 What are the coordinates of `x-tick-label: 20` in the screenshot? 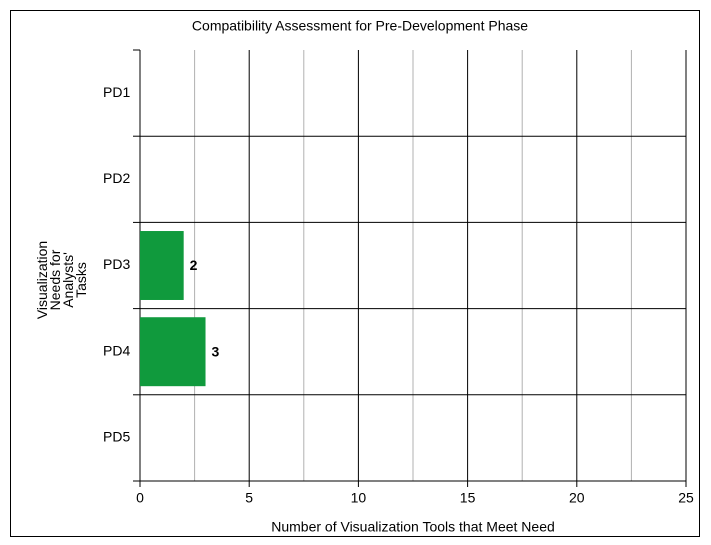 It's located at (577, 498).